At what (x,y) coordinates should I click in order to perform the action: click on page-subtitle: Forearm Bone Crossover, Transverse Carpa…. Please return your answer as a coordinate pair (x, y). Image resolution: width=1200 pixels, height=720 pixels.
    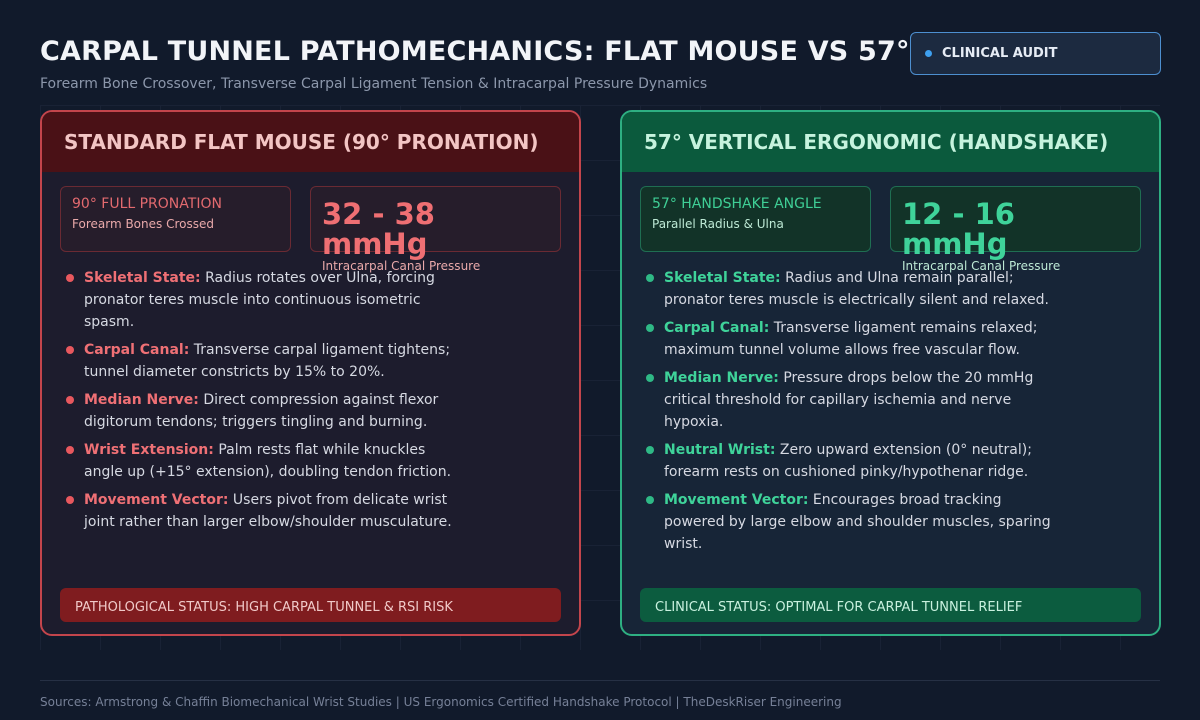
    Looking at the image, I should click on (374, 84).